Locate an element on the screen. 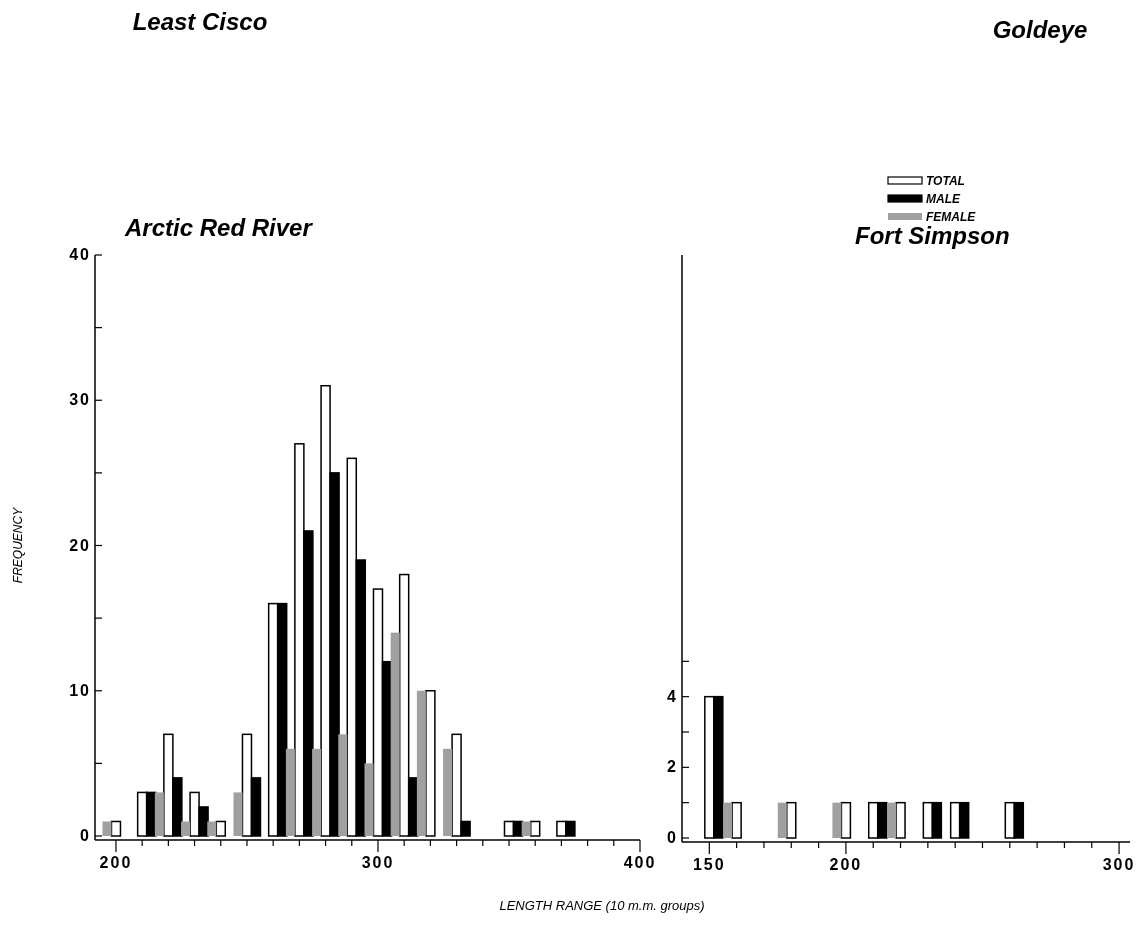 The width and height of the screenshot is (1144, 937). y-axis-title: FREQUENCY is located at coordinates (18, 545).